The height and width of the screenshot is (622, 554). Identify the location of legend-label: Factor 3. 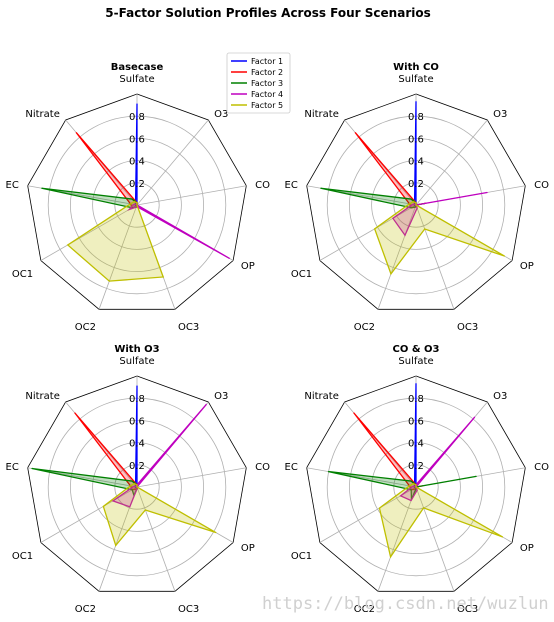
(267, 83).